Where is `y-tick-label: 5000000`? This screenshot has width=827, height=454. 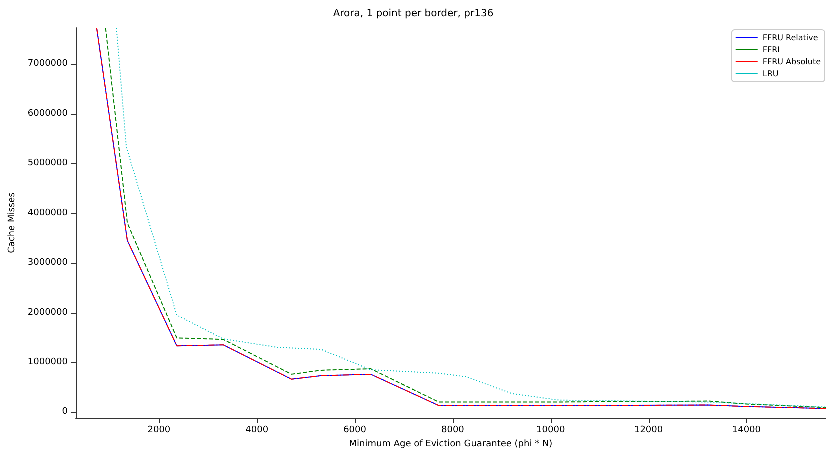
y-tick-label: 5000000 is located at coordinates (48, 163).